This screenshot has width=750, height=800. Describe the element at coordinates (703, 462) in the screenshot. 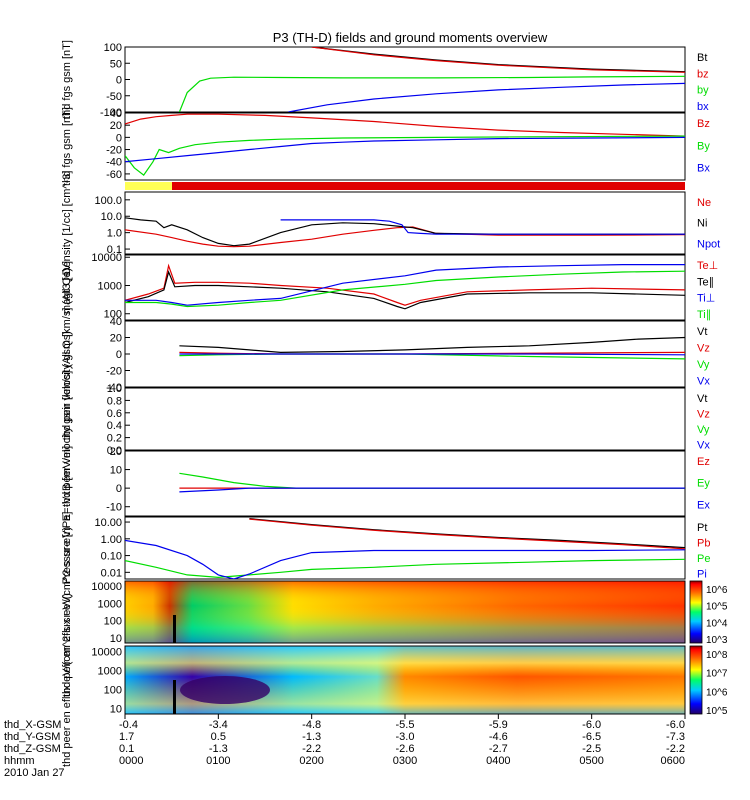

I see `legend-Ez: Ez` at that location.